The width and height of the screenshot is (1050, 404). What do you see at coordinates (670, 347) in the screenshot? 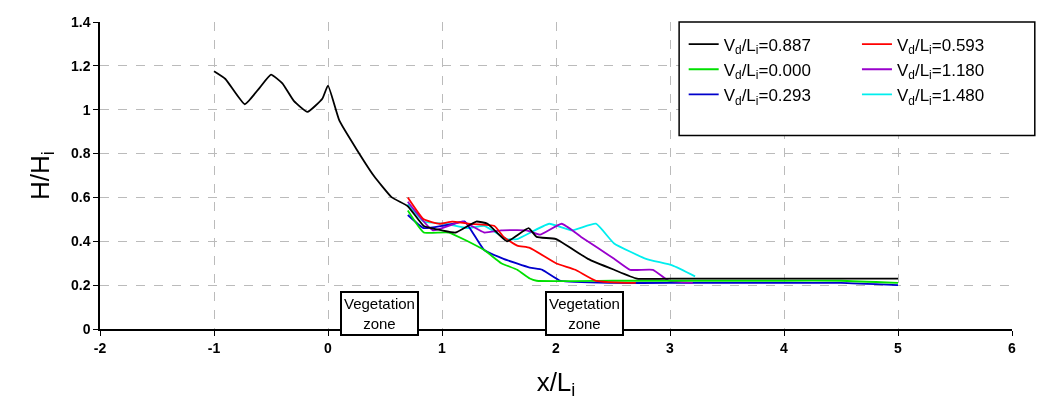
I see `x-tick-label: 3` at bounding box center [670, 347].